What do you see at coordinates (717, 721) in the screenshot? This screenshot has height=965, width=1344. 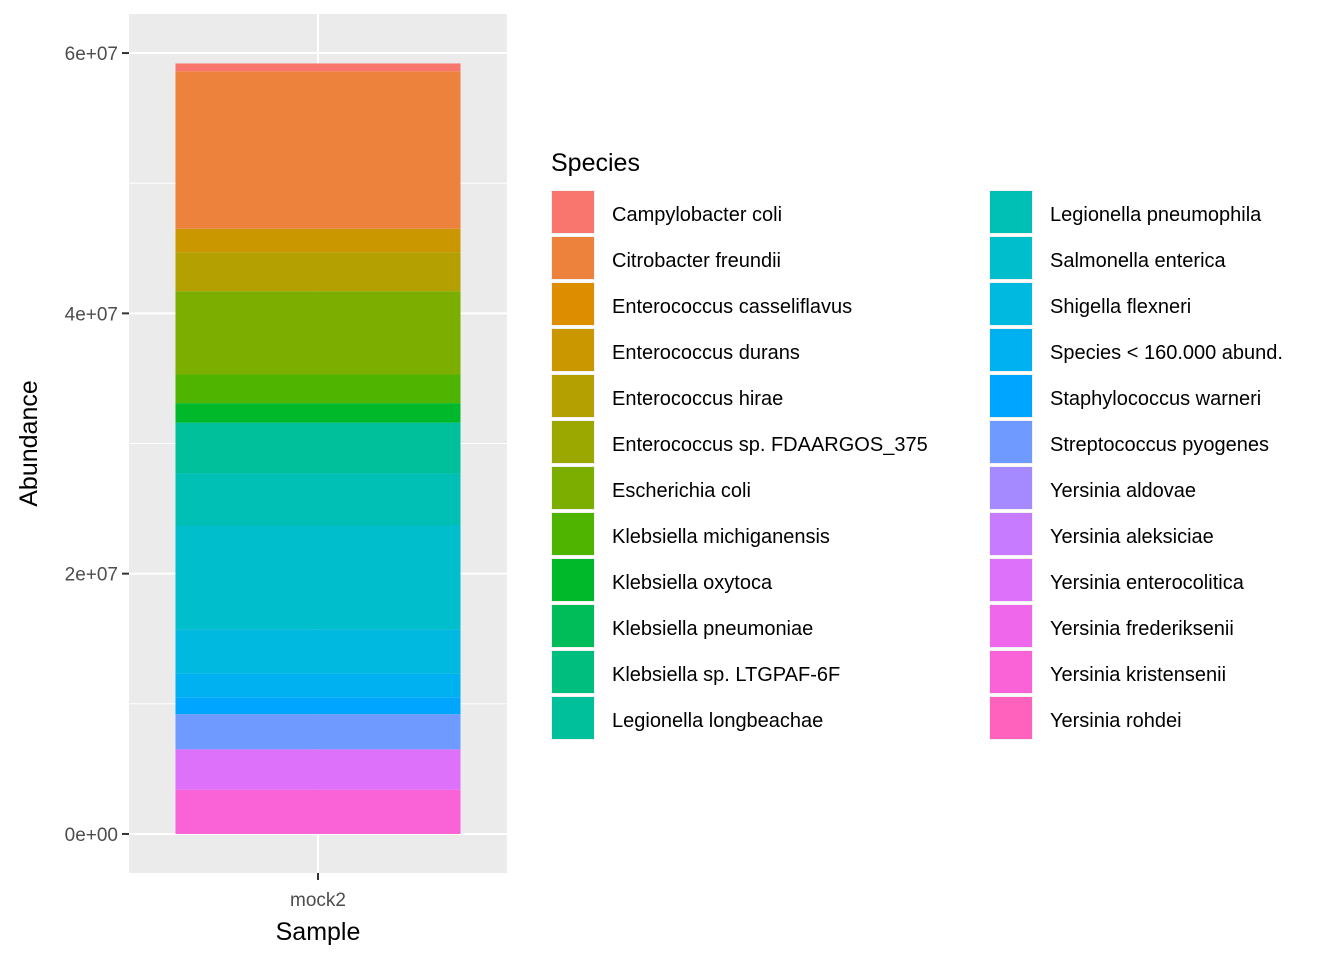 I see `legend-label: Legionella longbeachae` at bounding box center [717, 721].